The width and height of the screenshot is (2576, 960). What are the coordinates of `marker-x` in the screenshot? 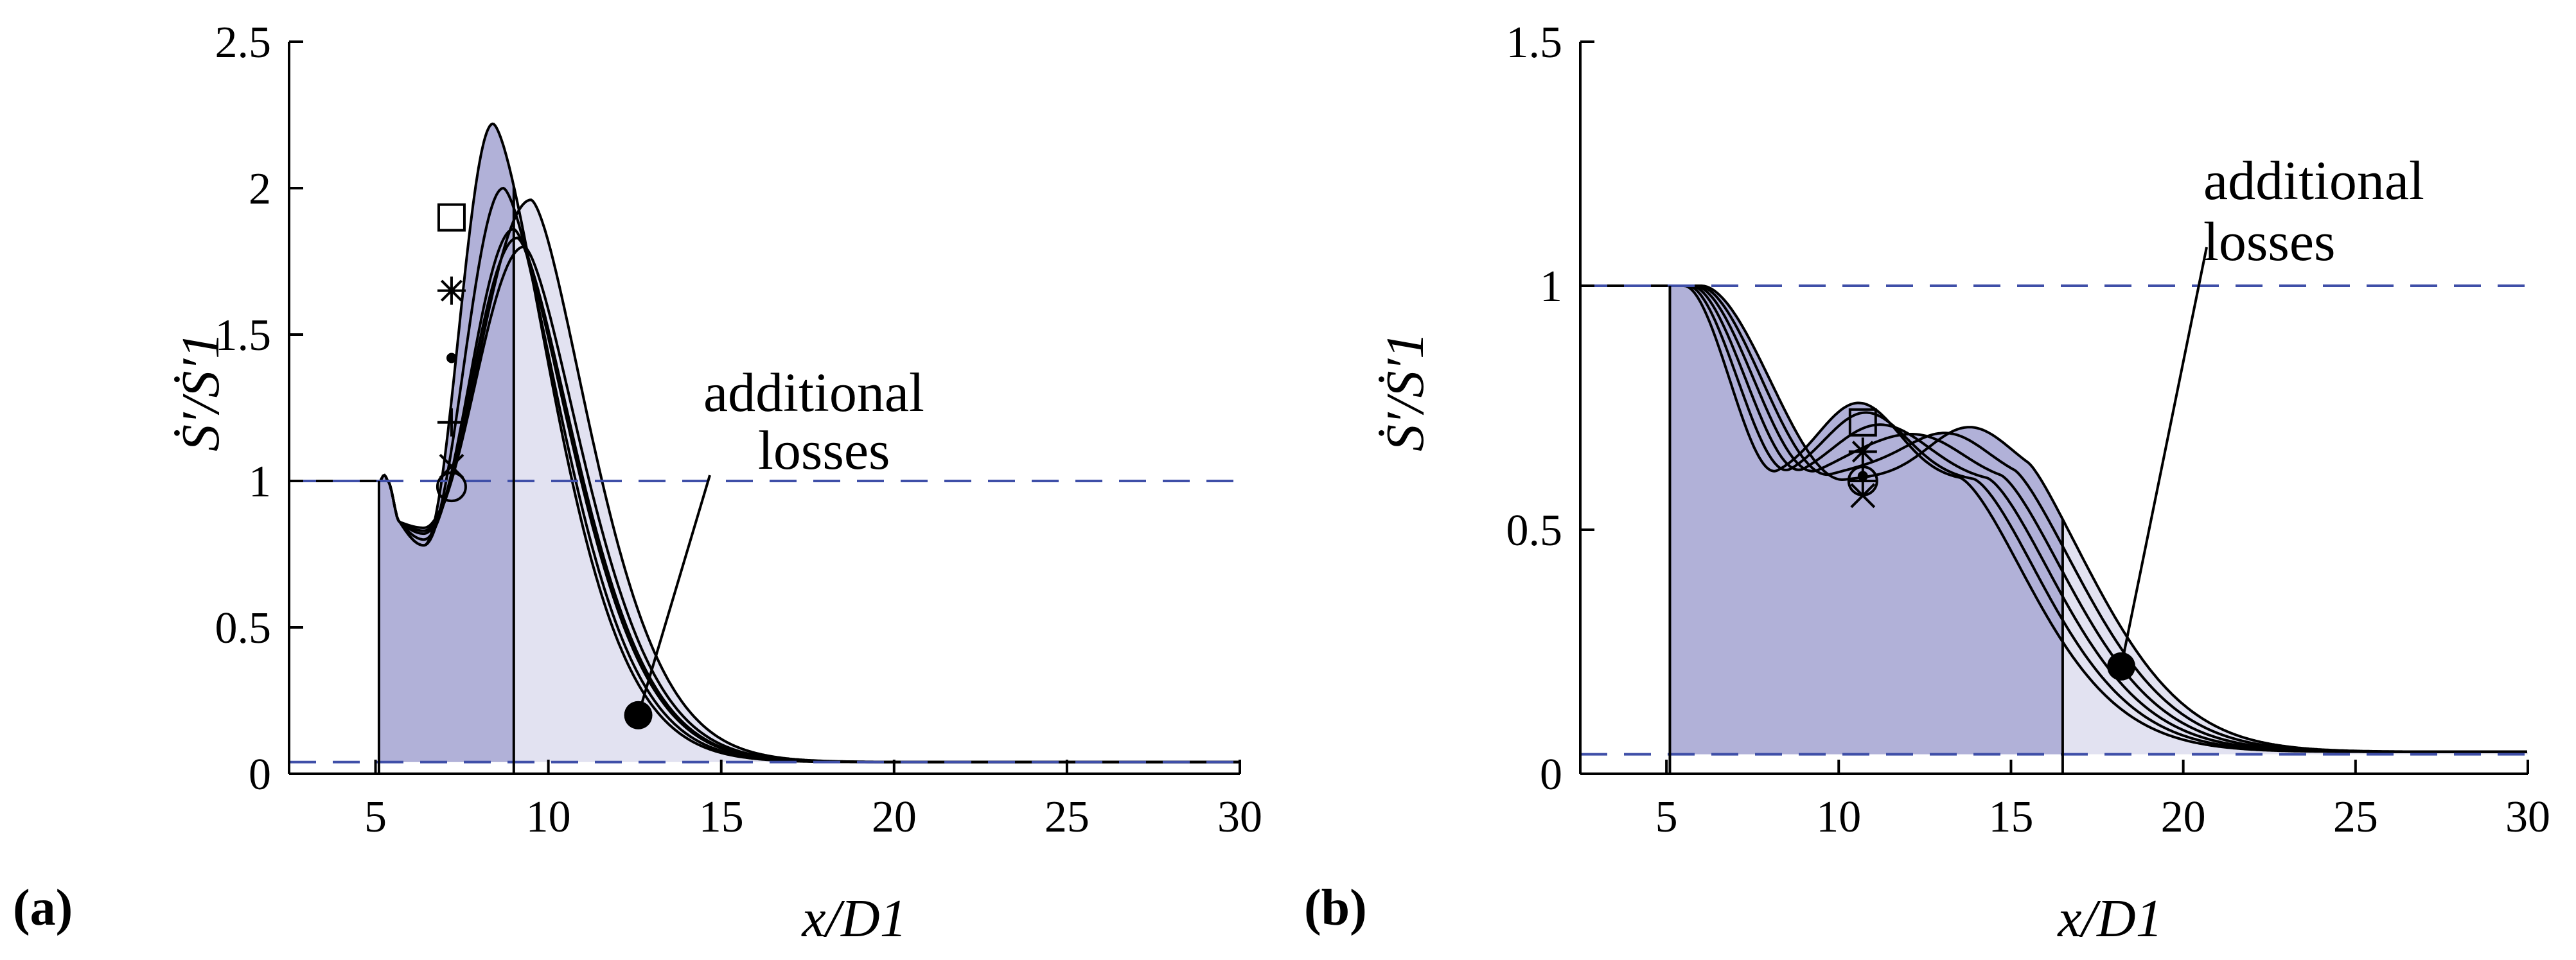 It's located at (1863, 496).